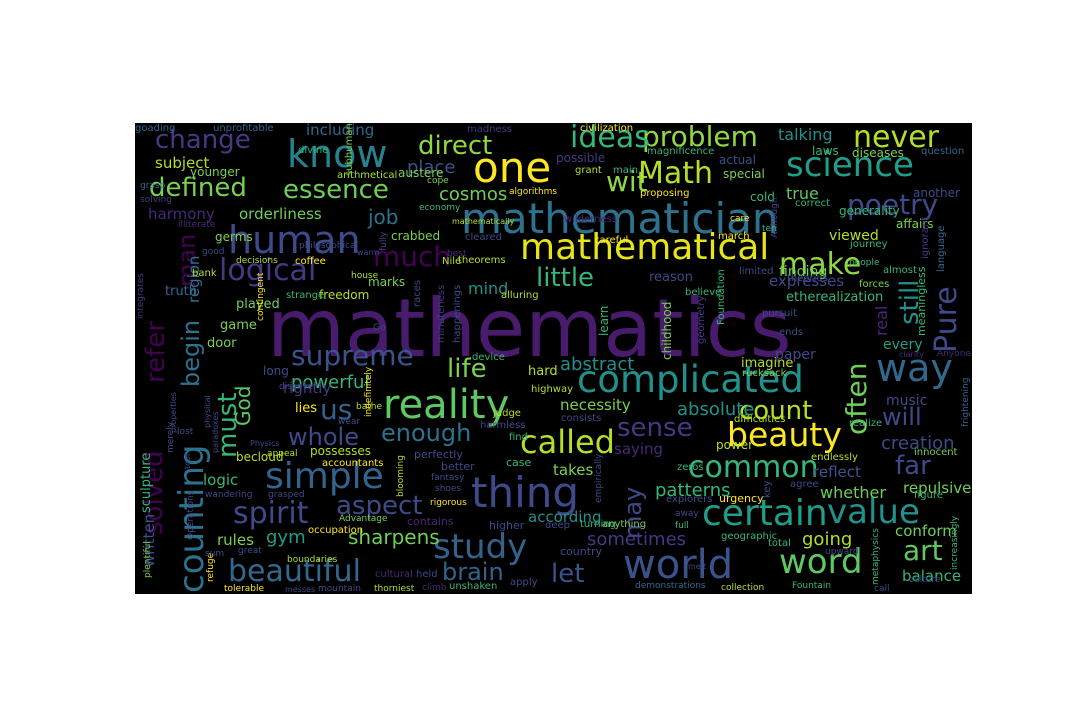 The image size is (1080, 720). What do you see at coordinates (700, 138) in the screenshot?
I see `word-problem: problem` at bounding box center [700, 138].